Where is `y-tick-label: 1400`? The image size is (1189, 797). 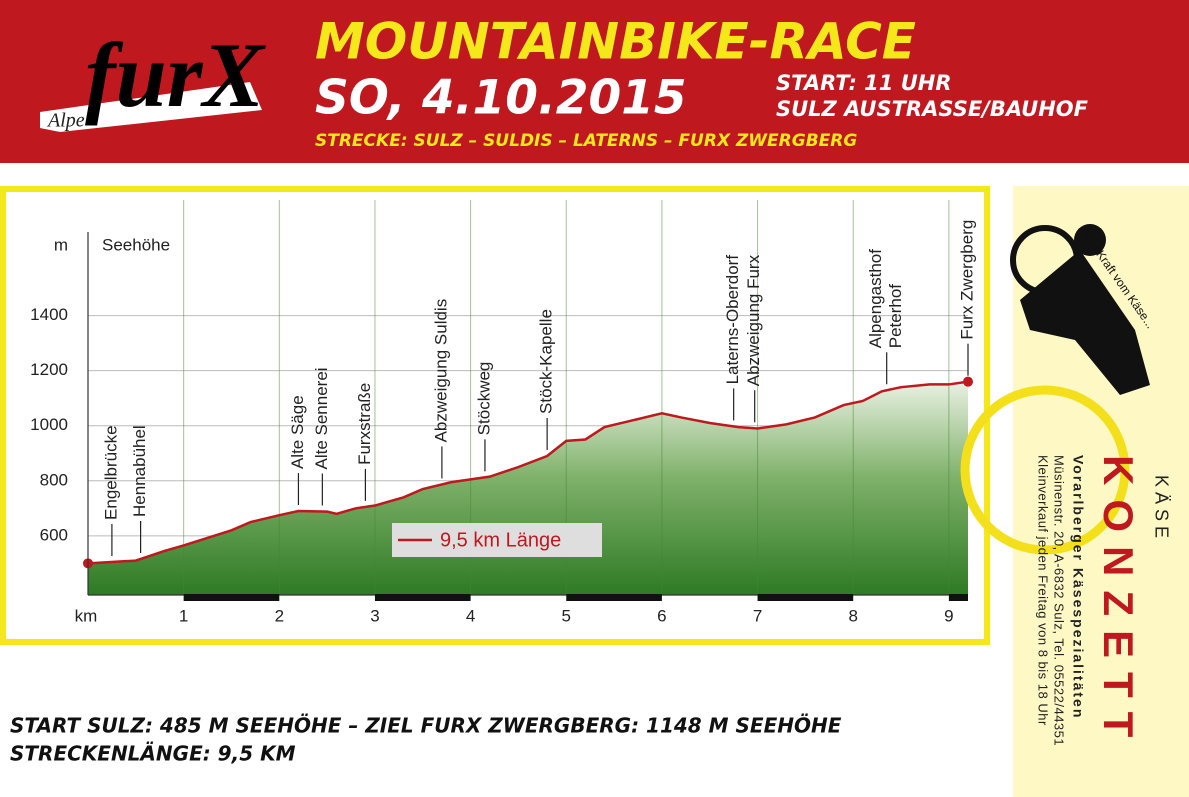 y-tick-label: 1400 is located at coordinates (49, 314).